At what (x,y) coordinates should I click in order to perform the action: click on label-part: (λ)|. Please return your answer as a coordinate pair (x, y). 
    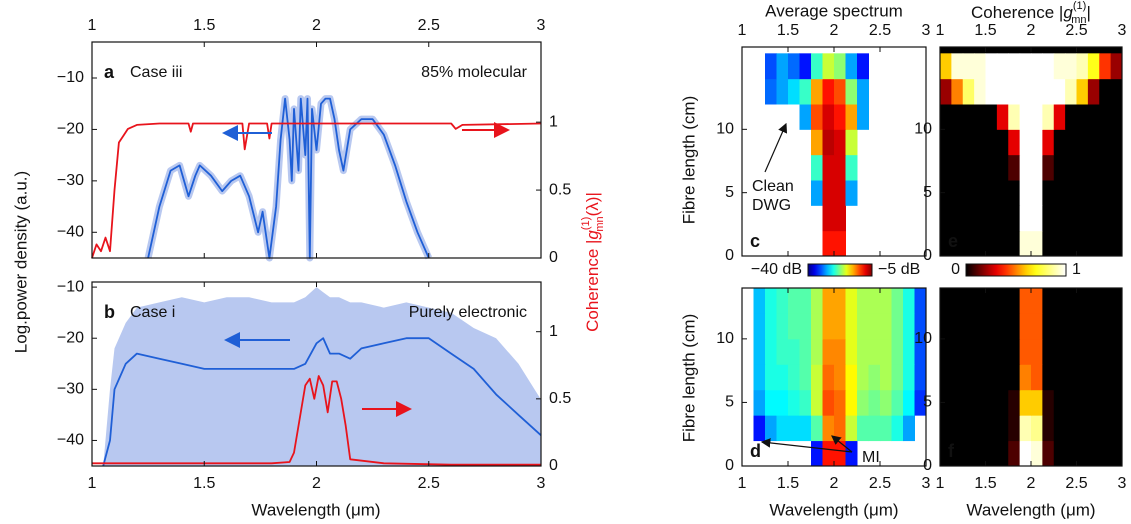
    Looking at the image, I should click on (592, 204).